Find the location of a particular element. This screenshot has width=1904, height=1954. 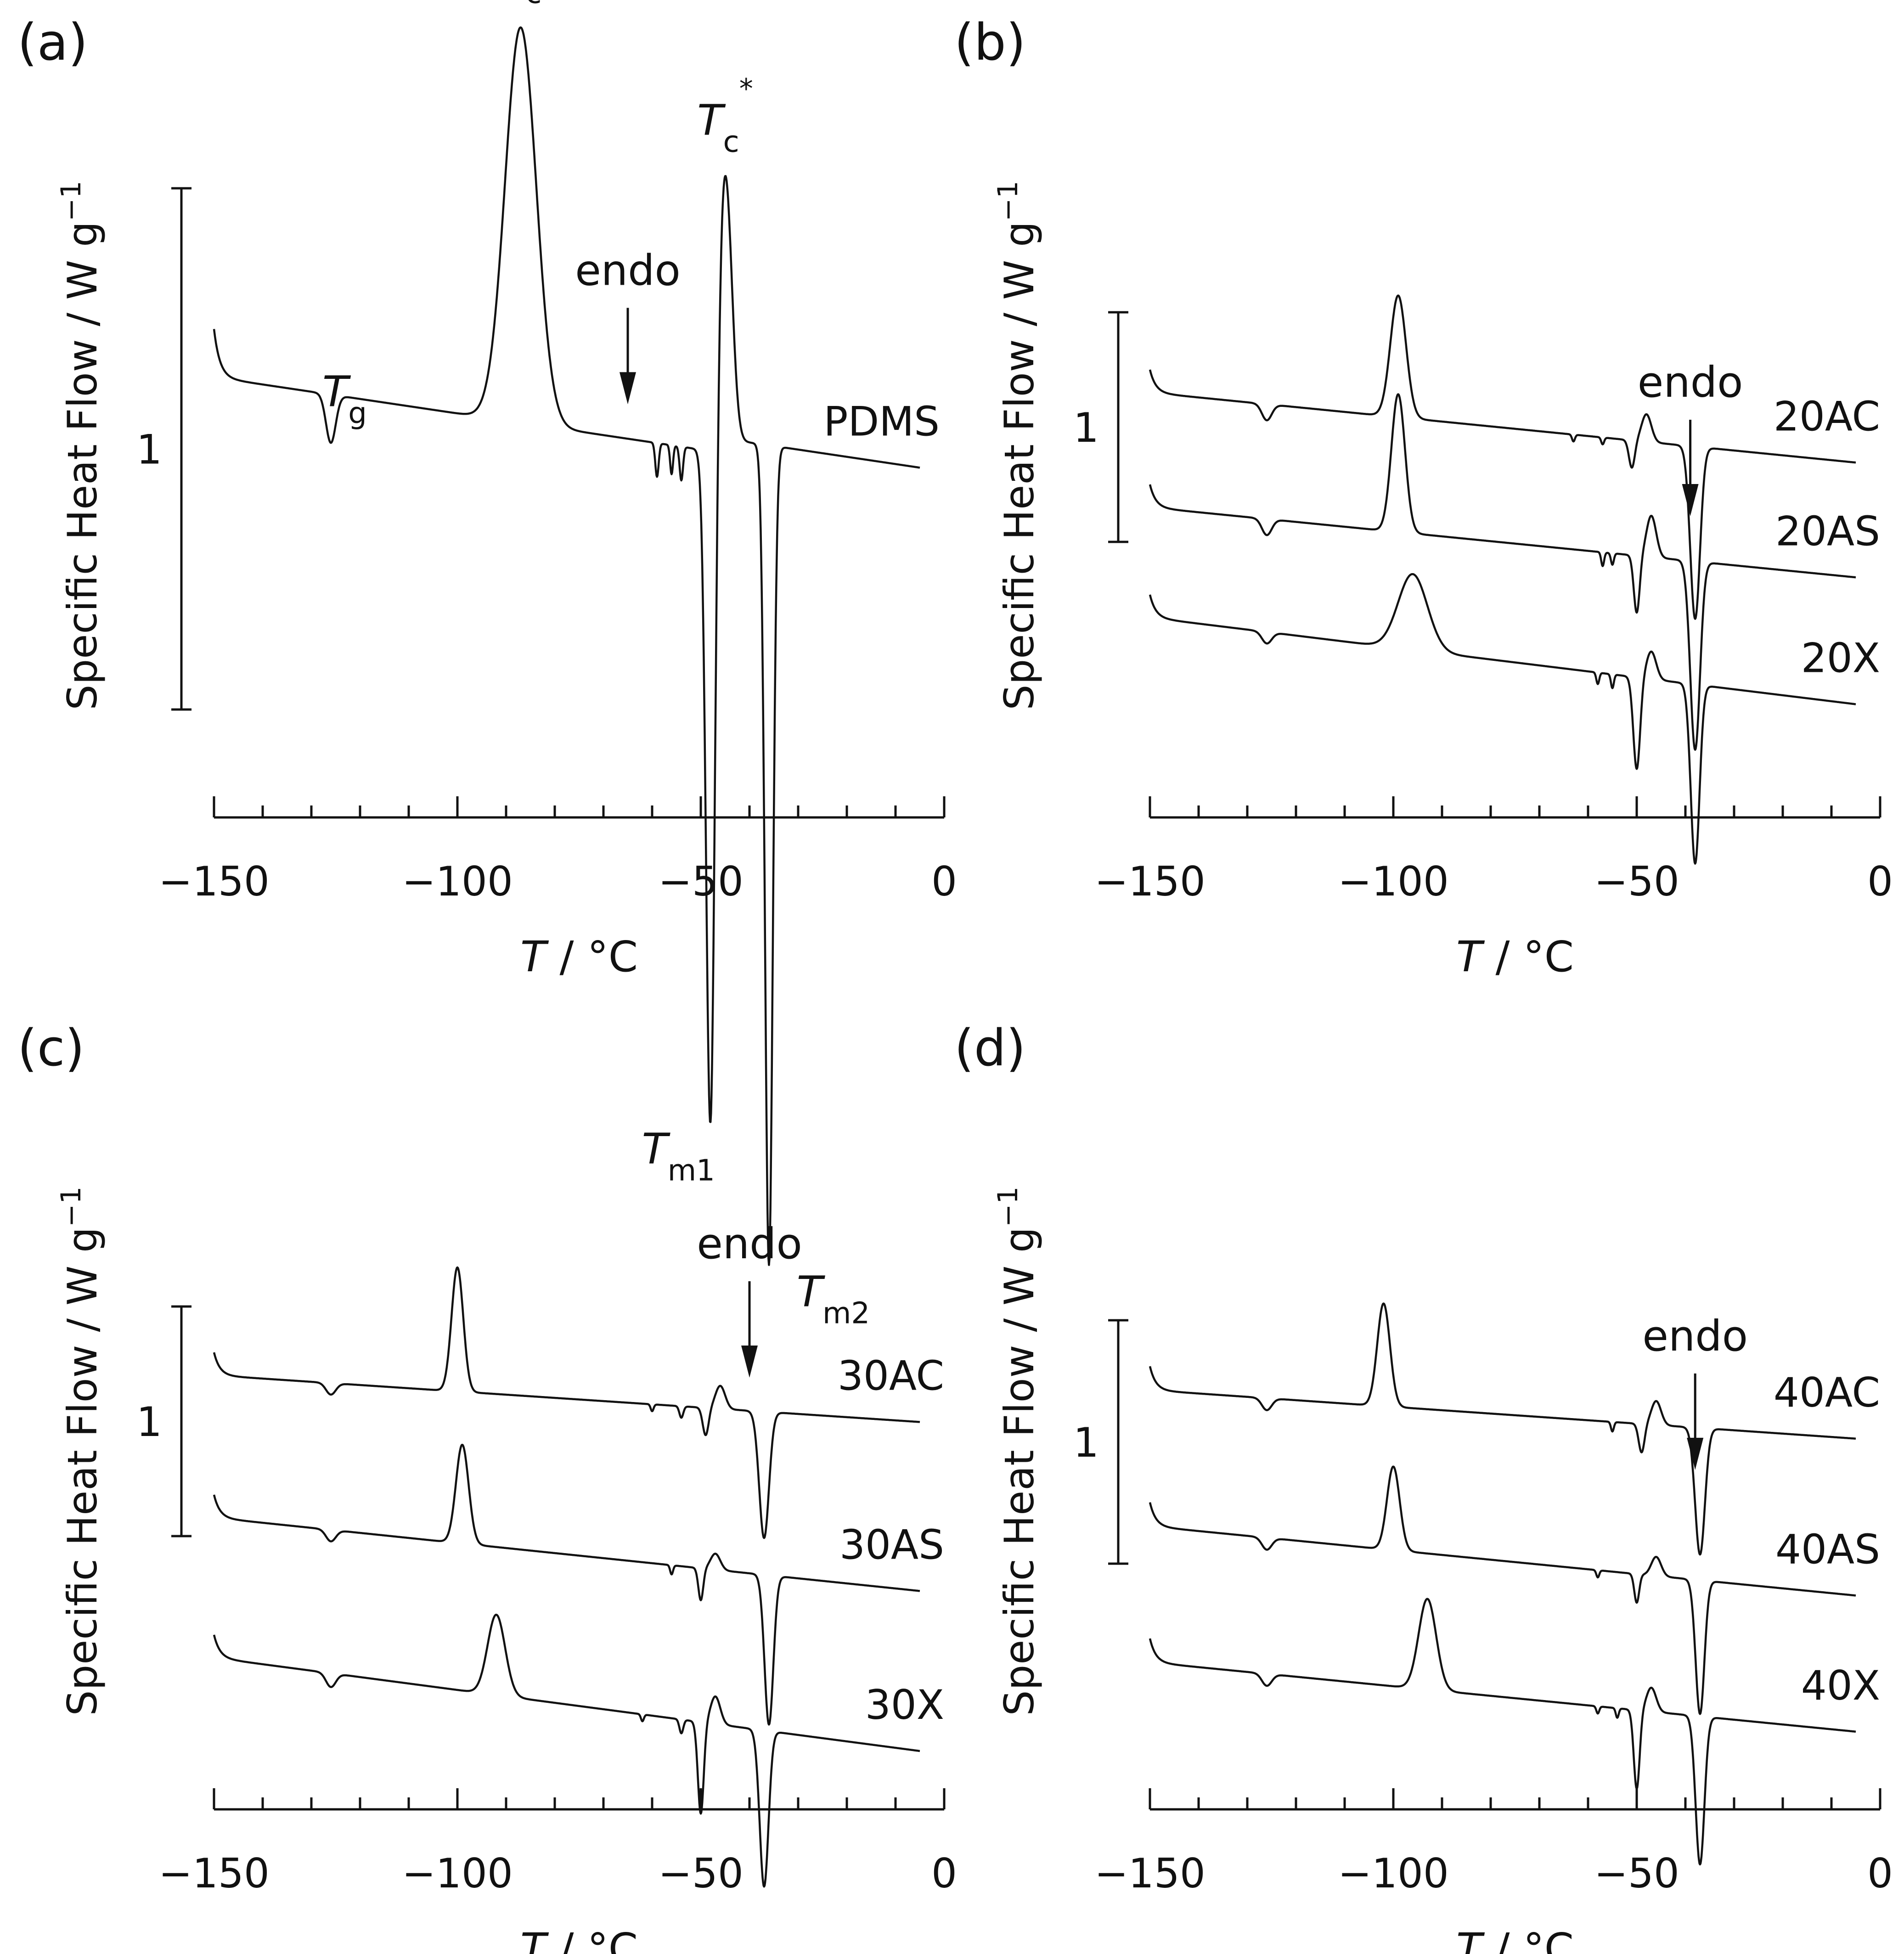

series-label-20X: 20X is located at coordinates (1840, 658).